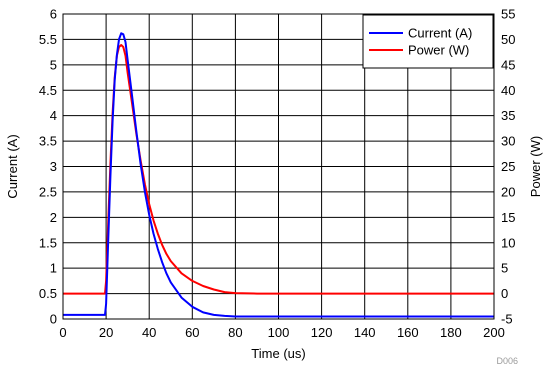  Describe the element at coordinates (438, 50) in the screenshot. I see `legend-label-power: Power (W)` at that location.